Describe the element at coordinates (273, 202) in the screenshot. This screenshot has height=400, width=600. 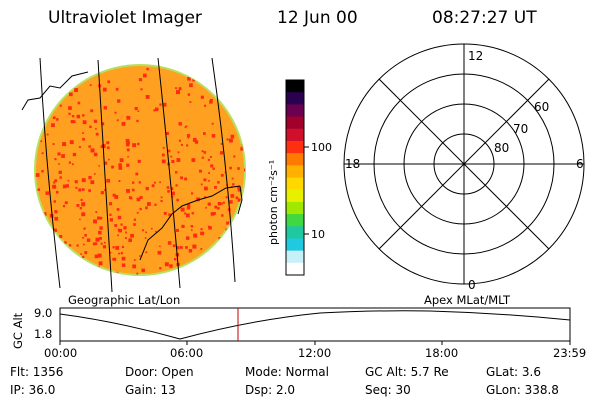
I see `colorbar-unit-label: photon cm⁻²s⁻¹` at that location.